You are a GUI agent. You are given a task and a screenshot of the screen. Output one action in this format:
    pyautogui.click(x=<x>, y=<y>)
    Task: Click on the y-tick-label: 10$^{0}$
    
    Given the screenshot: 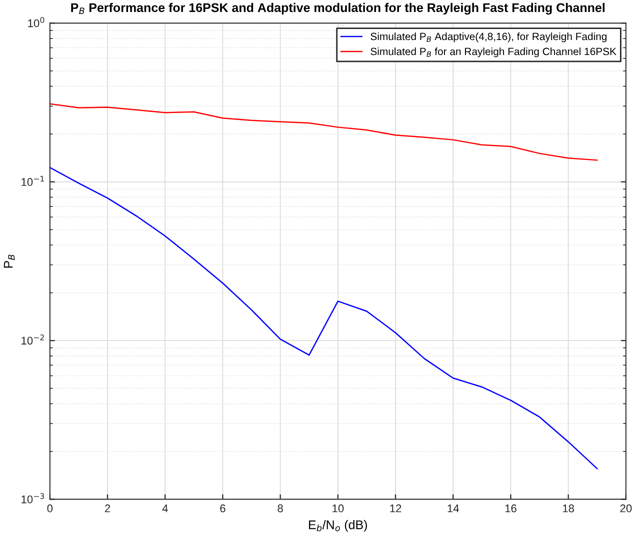 What is the action you would take?
    pyautogui.click(x=36, y=22)
    